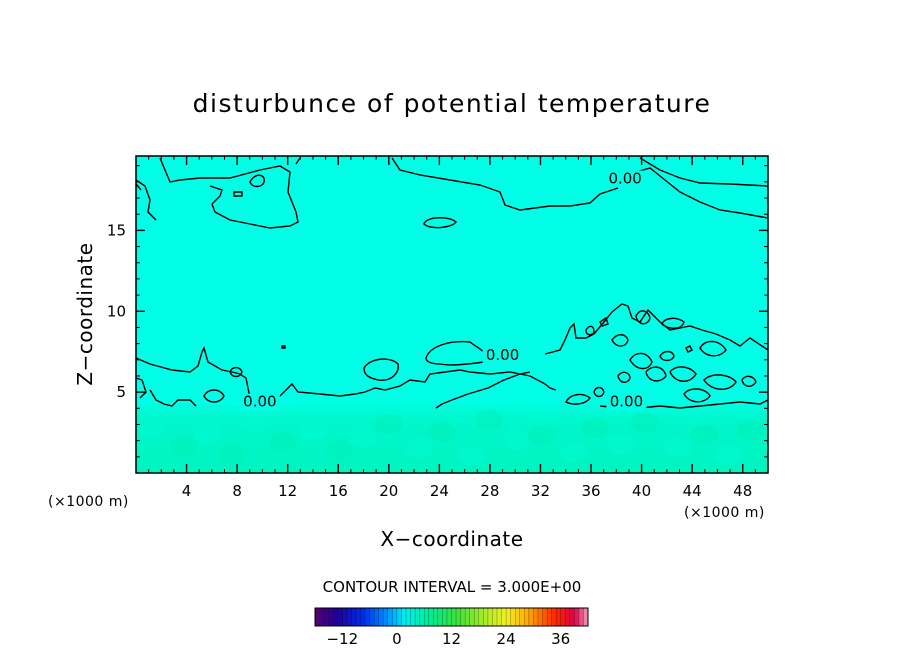  Describe the element at coordinates (742, 491) in the screenshot. I see `x-tick-label: 48` at that location.